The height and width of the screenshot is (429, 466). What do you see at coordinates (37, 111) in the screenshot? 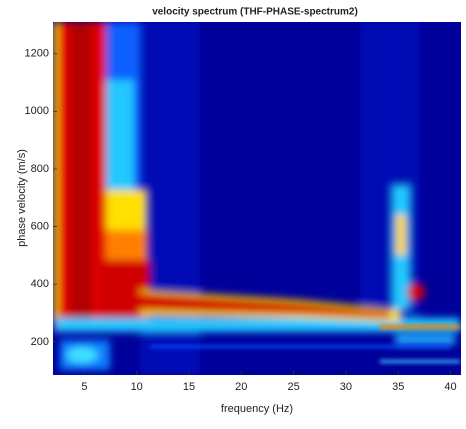
I see `y-tick-label: 1000` at bounding box center [37, 111].